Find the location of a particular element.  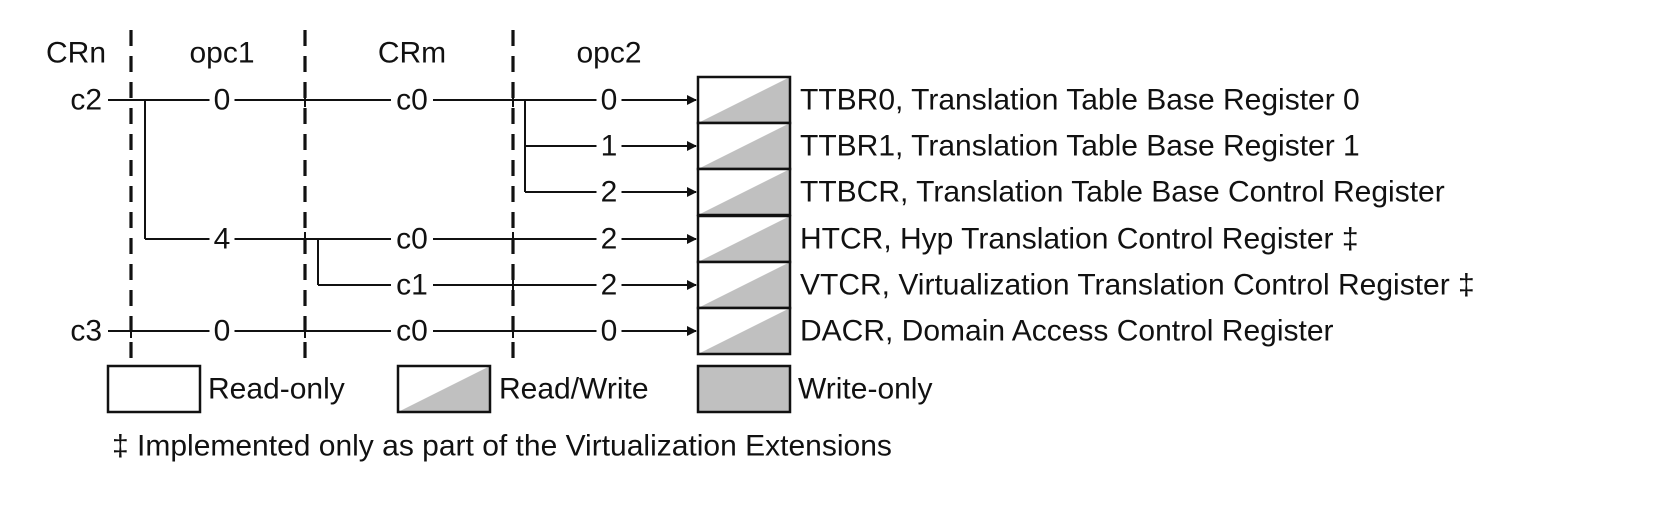

crm-label-3: c0 is located at coordinates (412, 331).